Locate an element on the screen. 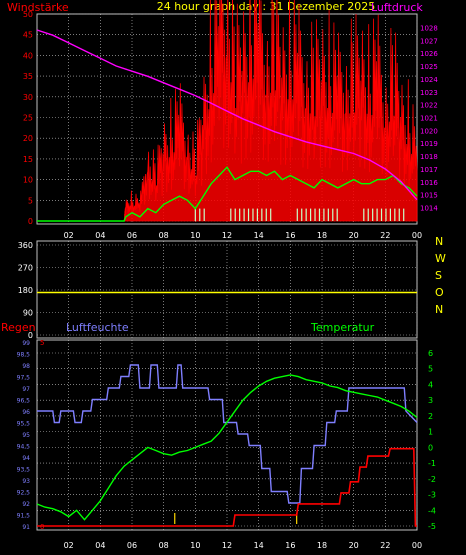 The width and height of the screenshot is (466, 555). temperature-tick-label: 5 is located at coordinates (430, 369).